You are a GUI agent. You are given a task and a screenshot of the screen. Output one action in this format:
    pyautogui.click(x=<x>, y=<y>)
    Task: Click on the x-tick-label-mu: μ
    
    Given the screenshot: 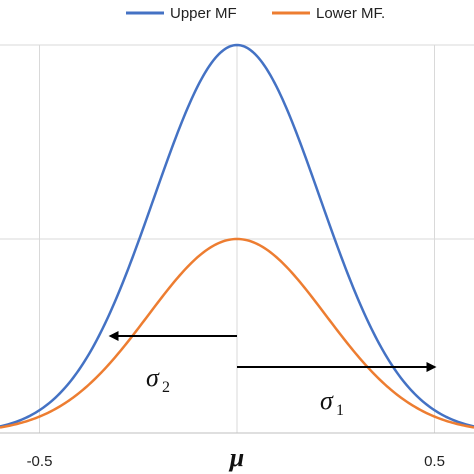 What is the action you would take?
    pyautogui.click(x=236, y=457)
    